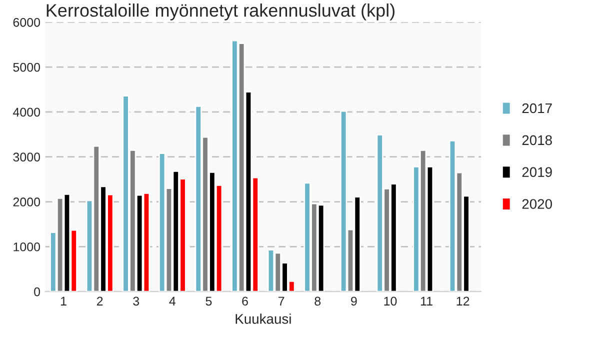 The height and width of the screenshot is (341, 605). I want to click on chart-title: Kerrostaloille myönnetyt rakennusluvat (kpl), so click(220, 12).